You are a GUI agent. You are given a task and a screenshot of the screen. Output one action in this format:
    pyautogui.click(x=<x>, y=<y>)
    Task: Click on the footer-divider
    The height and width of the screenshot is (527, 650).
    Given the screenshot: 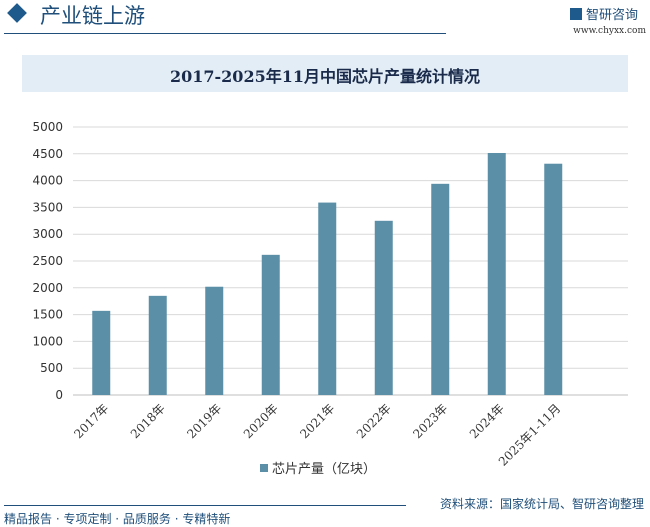 What is the action you would take?
    pyautogui.click(x=205, y=505)
    